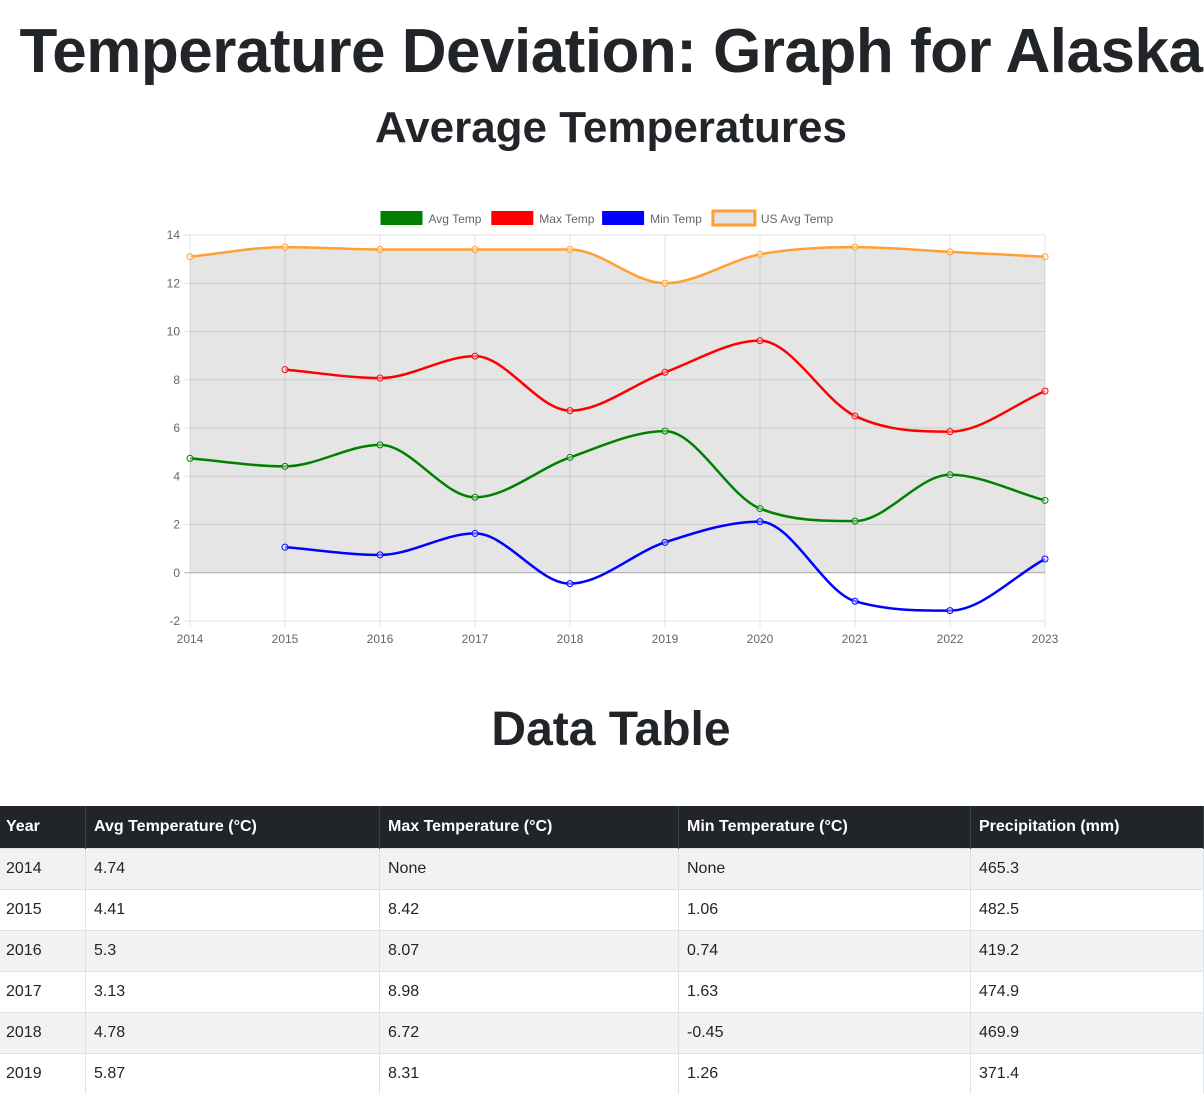 The height and width of the screenshot is (1111, 1204). I want to click on cell-precipitation: 474.9, so click(1087, 992).